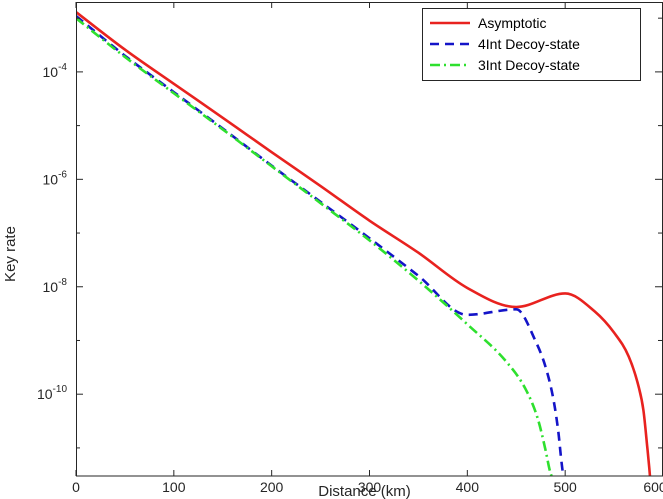 The width and height of the screenshot is (663, 499). Describe the element at coordinates (55, 286) in the screenshot. I see `y-tick-label: 10⁻⁸` at that location.